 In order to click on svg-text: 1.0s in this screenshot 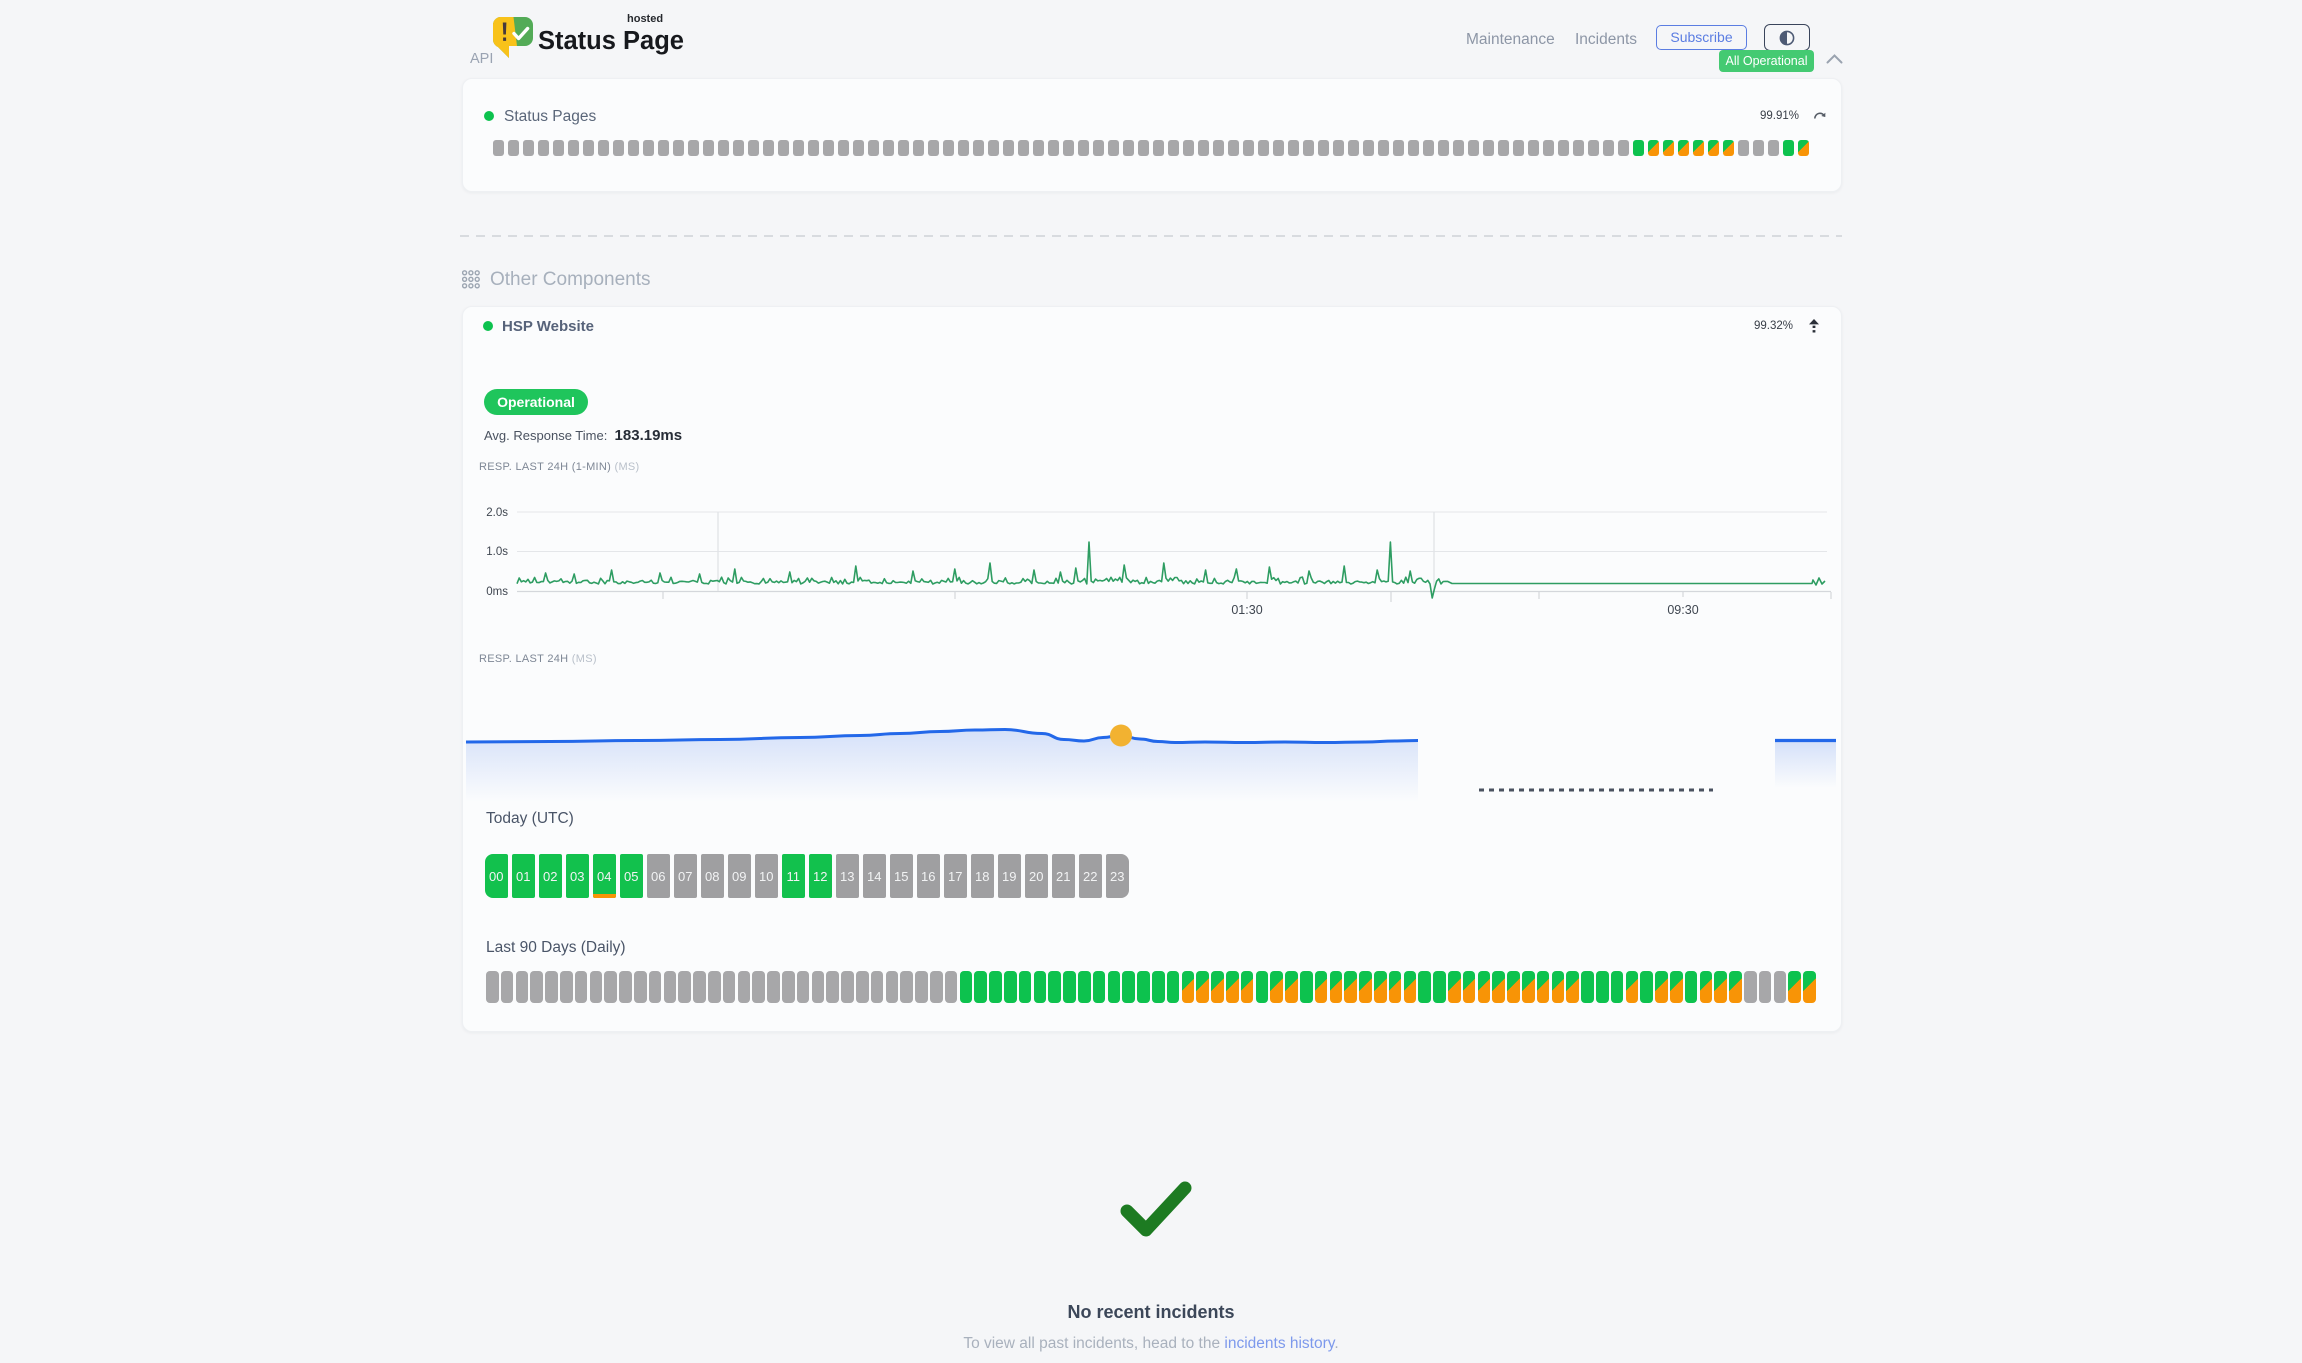, I will do `click(497, 552)`.